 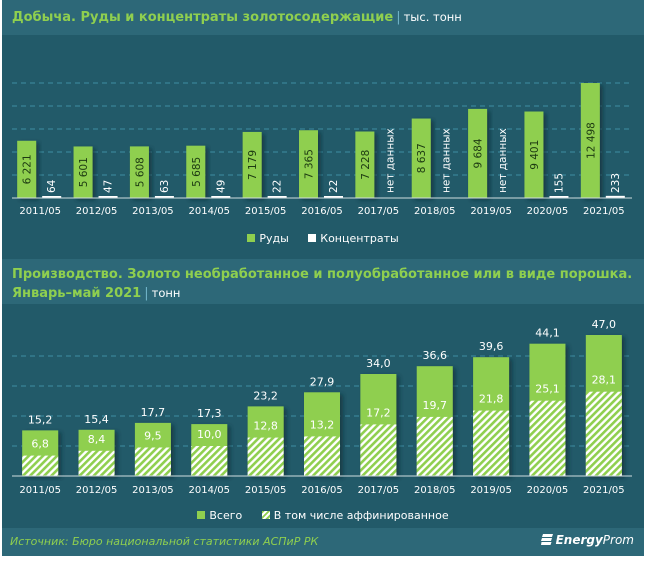 I want to click on bar-label-concentrates: 63, so click(x=165, y=186).